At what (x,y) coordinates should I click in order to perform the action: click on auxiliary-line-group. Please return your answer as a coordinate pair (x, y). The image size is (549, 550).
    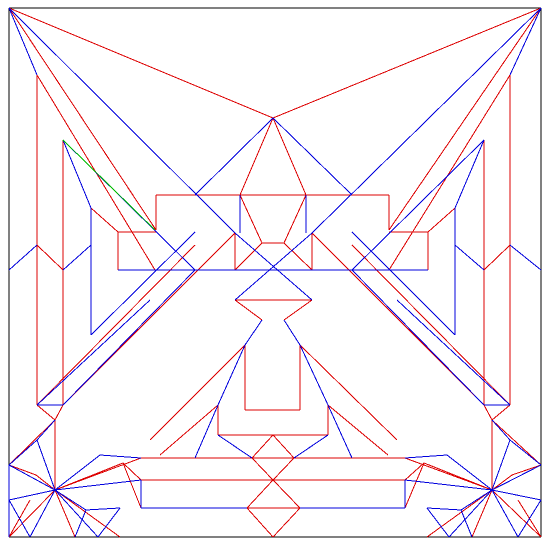
    Looking at the image, I should click on (109, 185).